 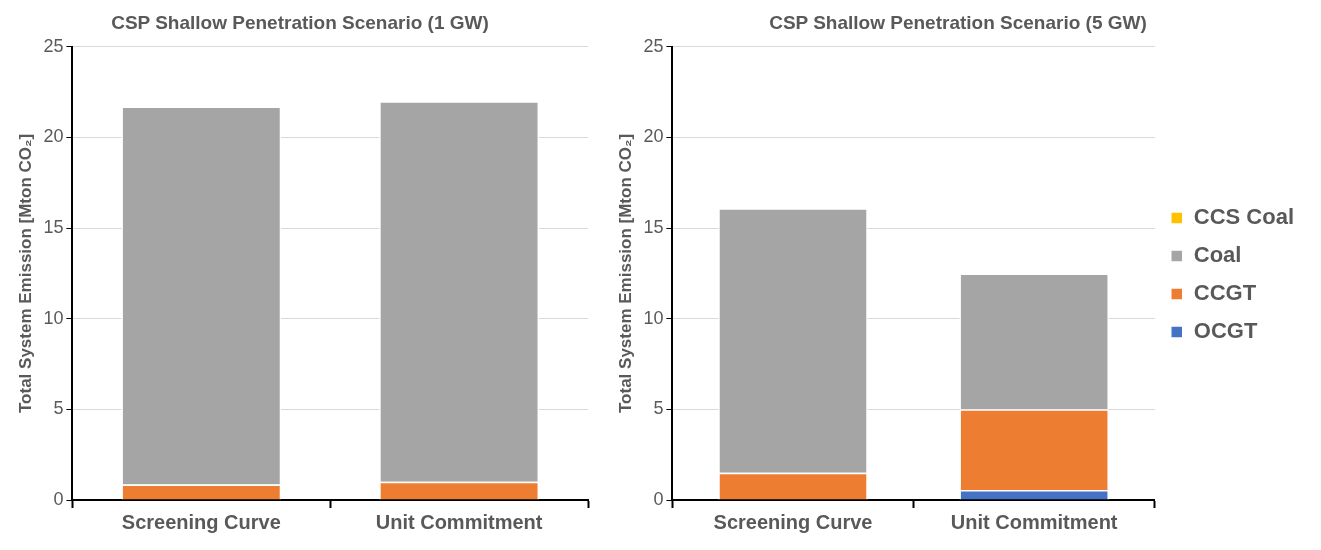 What do you see at coordinates (300, 22) in the screenshot?
I see `chart-title: CSP Shallow Penetration Scenario (1 GW)` at bounding box center [300, 22].